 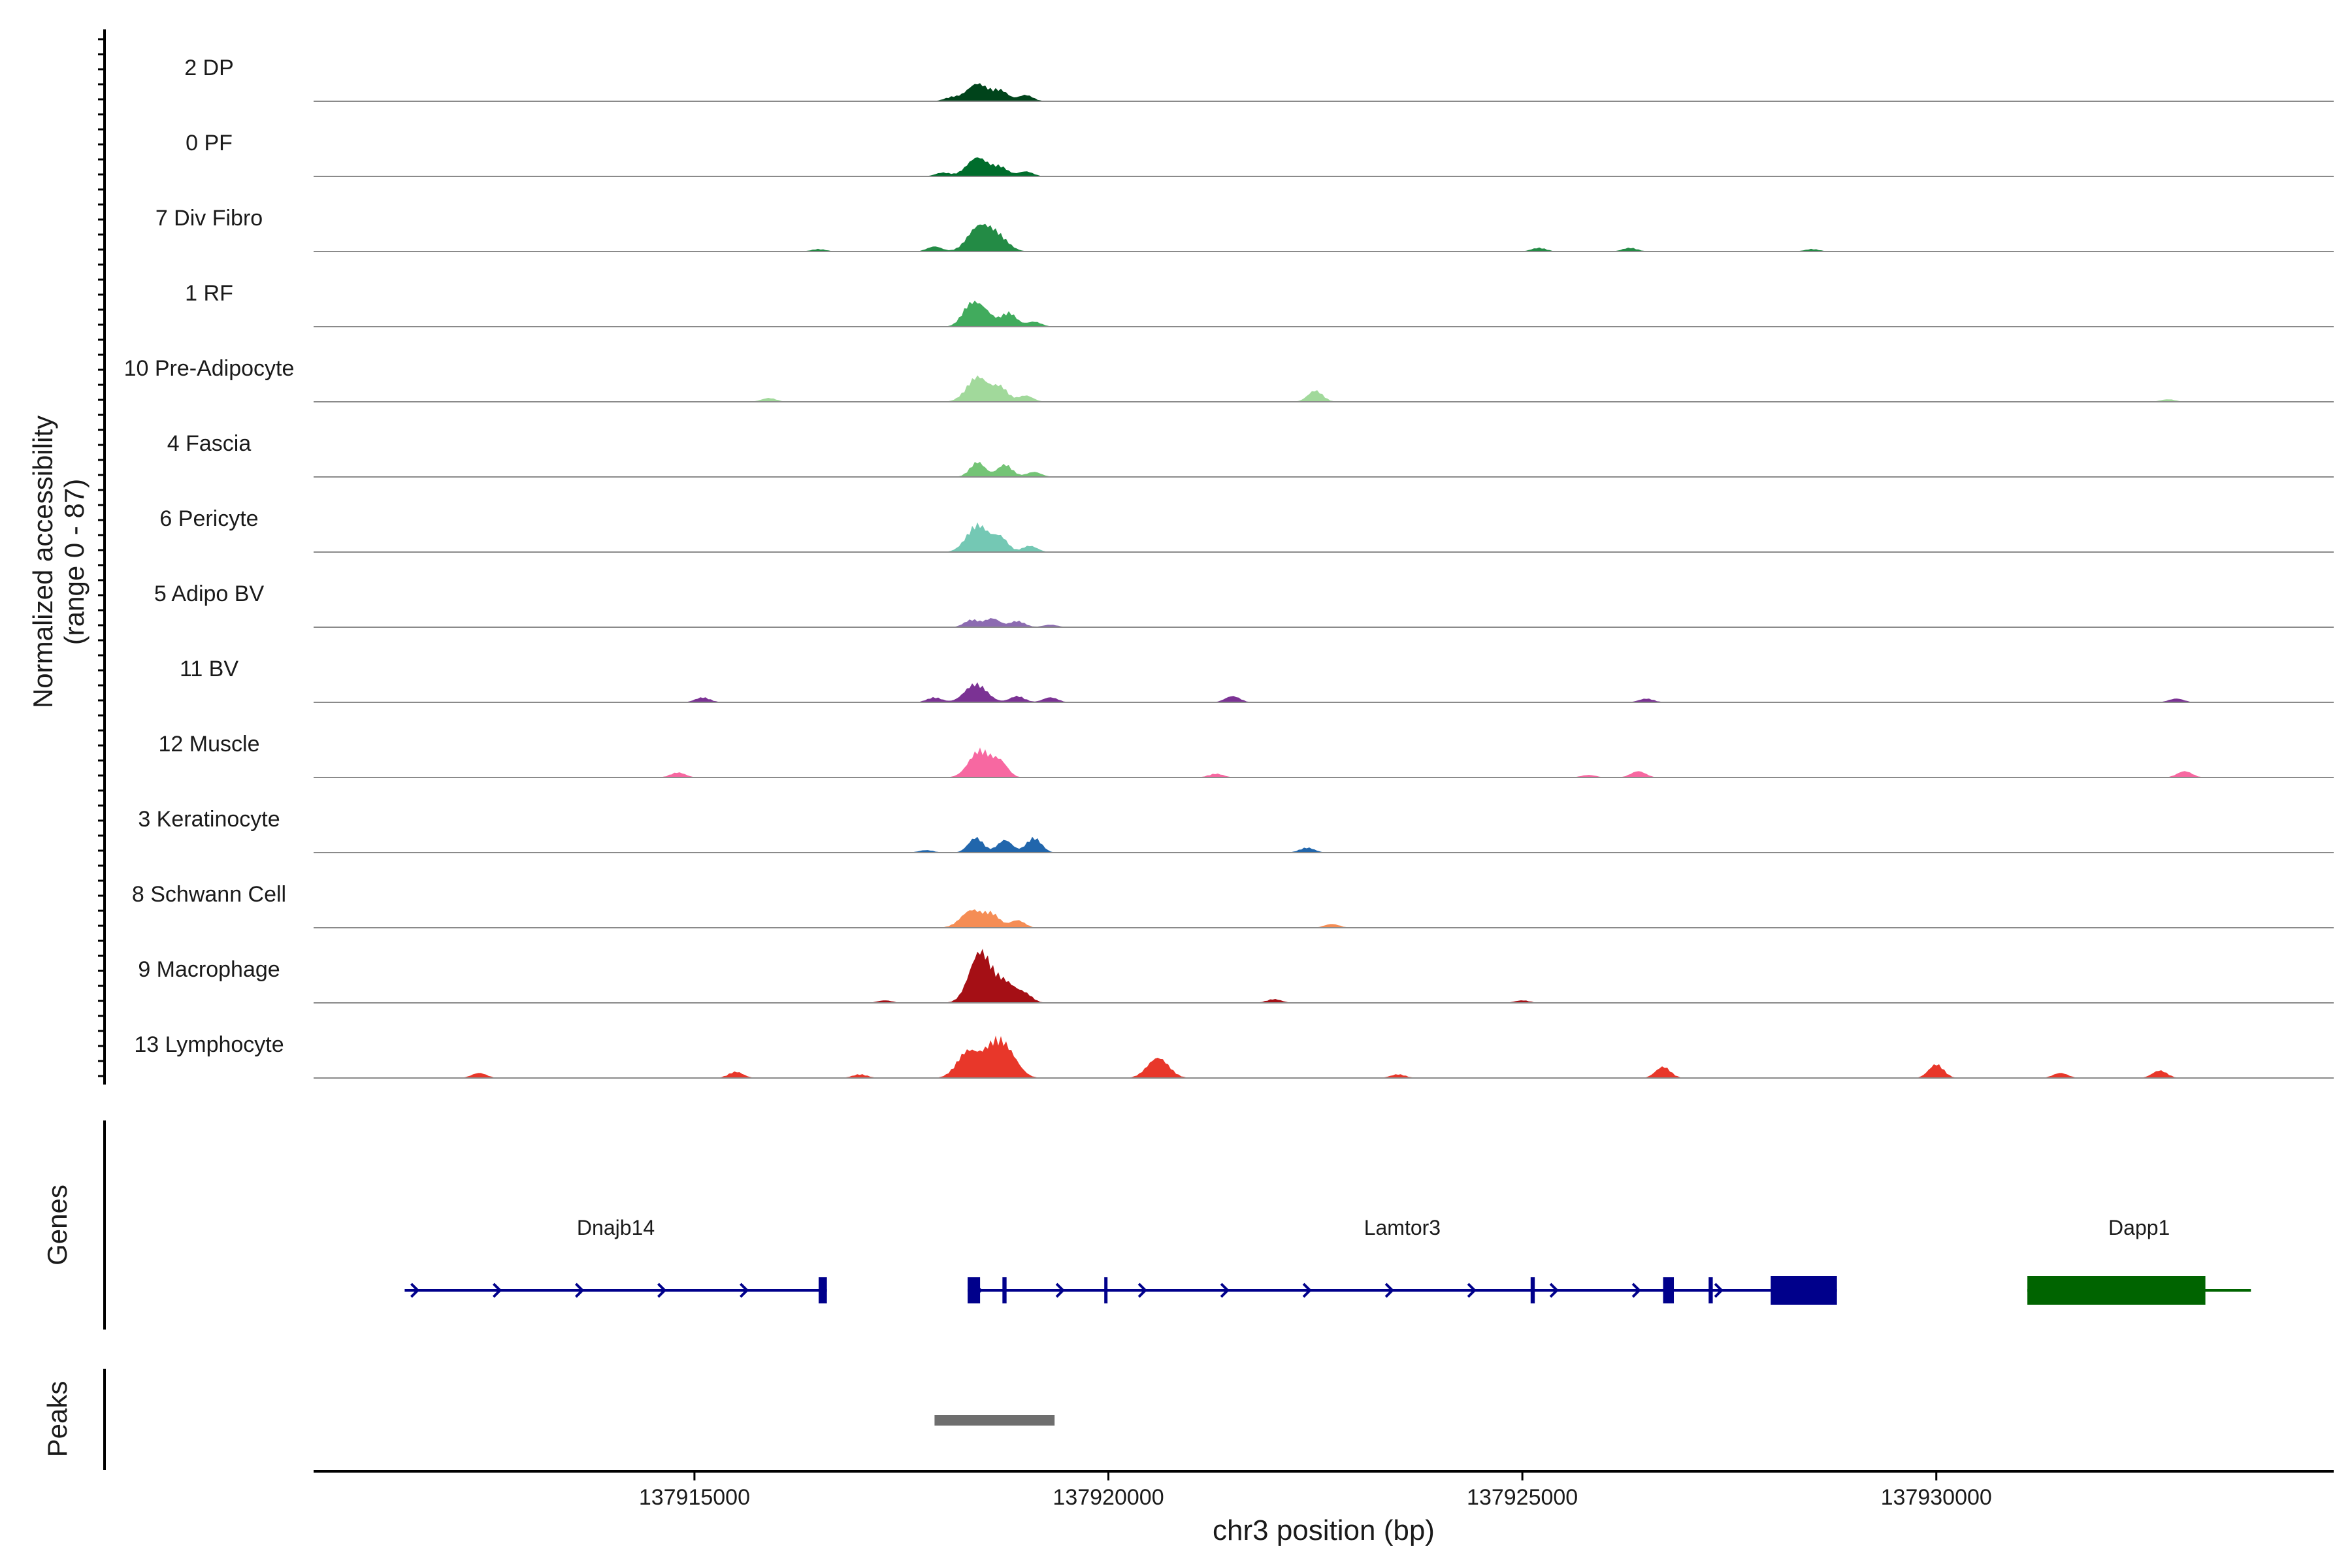 What do you see at coordinates (1244, 604) in the screenshot?
I see `track-8: 5 Adipo BV` at bounding box center [1244, 604].